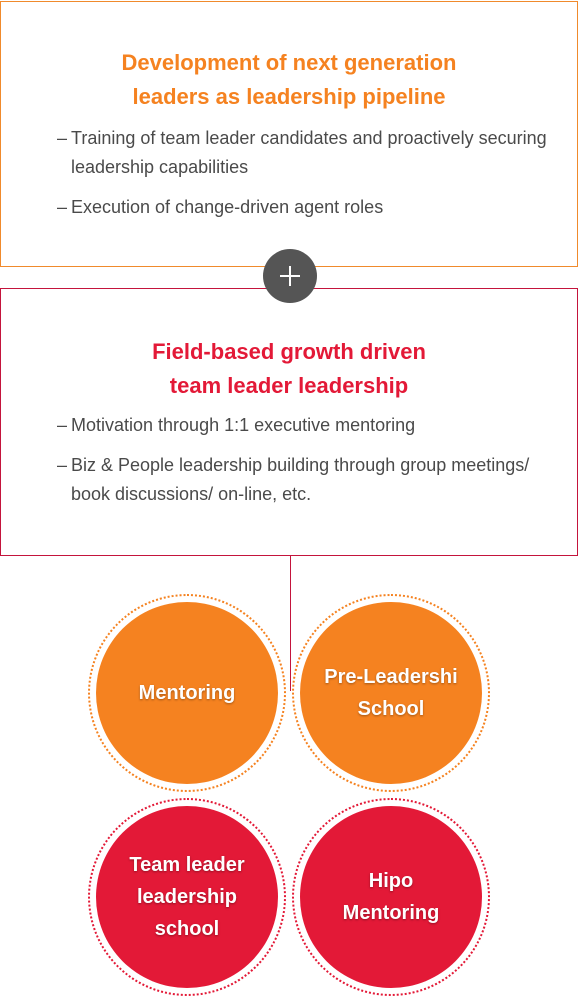 This screenshot has height=1000, width=580. I want to click on pipeline-bullet: – Execution of change-driven agent roles, so click(303, 207).